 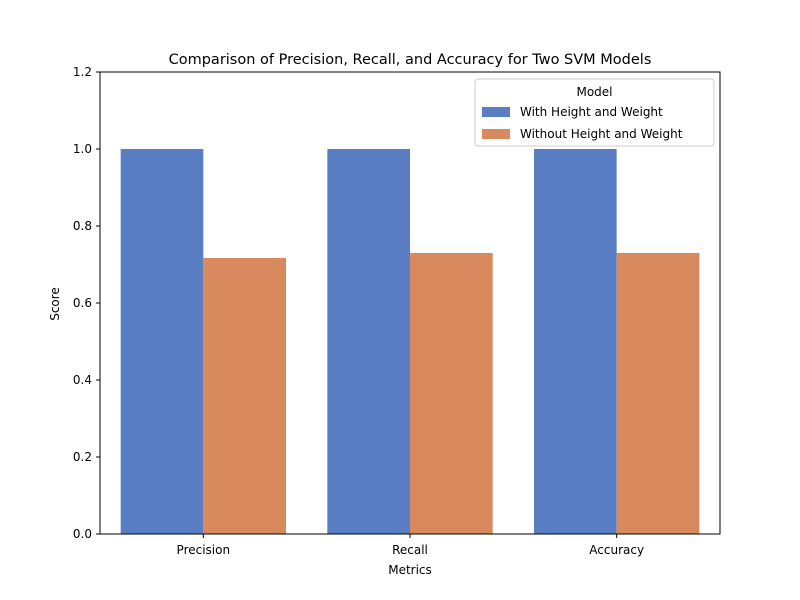 I want to click on y-tick-label: 1.0, so click(x=82, y=149).